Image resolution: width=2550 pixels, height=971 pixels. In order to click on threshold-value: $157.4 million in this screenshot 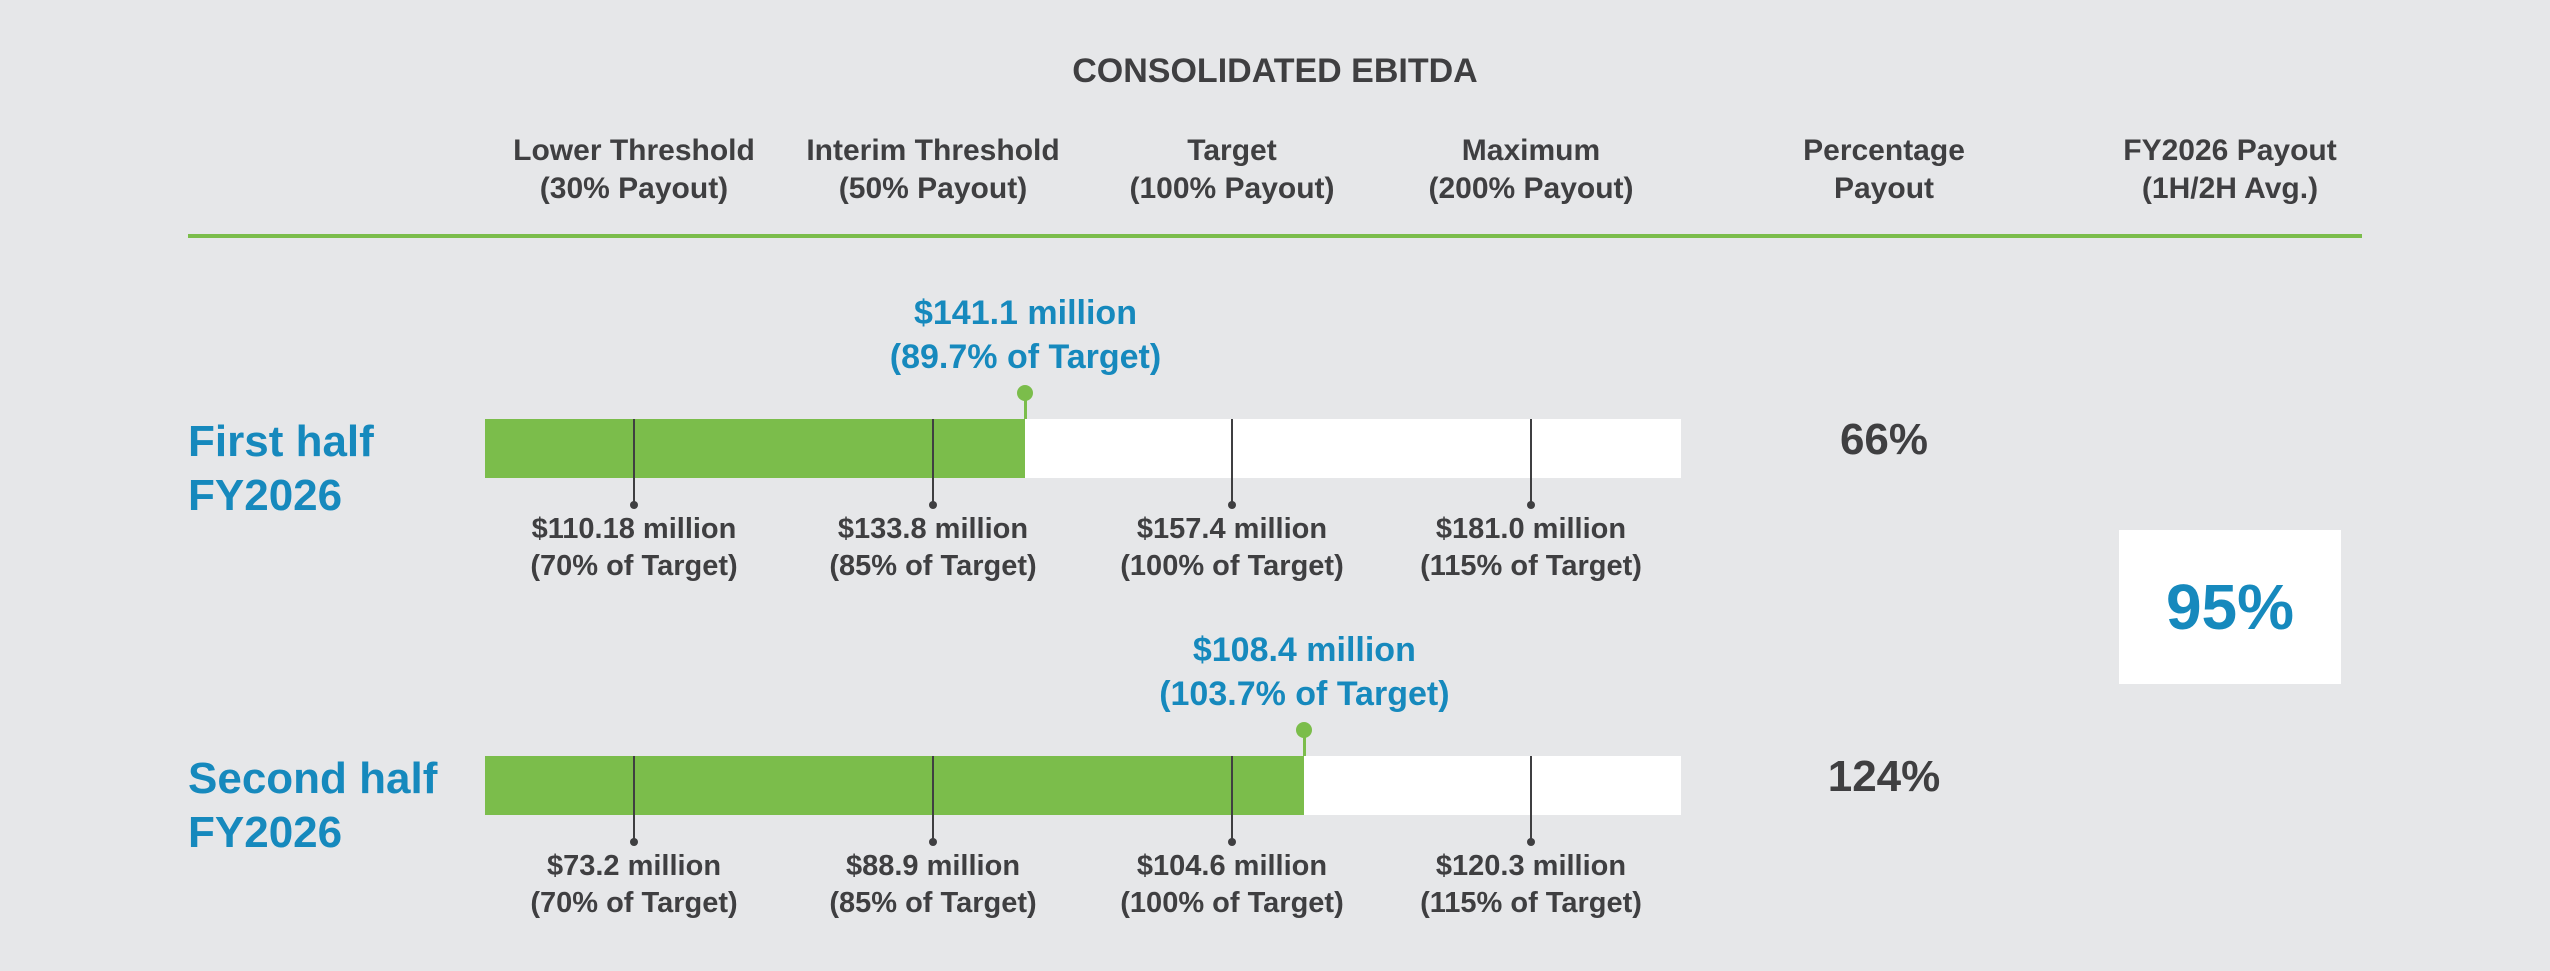, I will do `click(1232, 529)`.